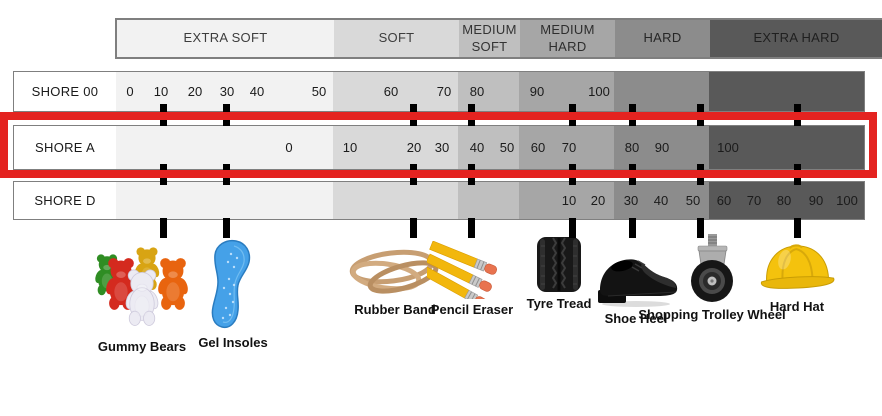 This screenshot has width=882, height=416. Describe the element at coordinates (567, 38) in the screenshot. I see `category-medium-hard: MEDIUM HARD` at that location.